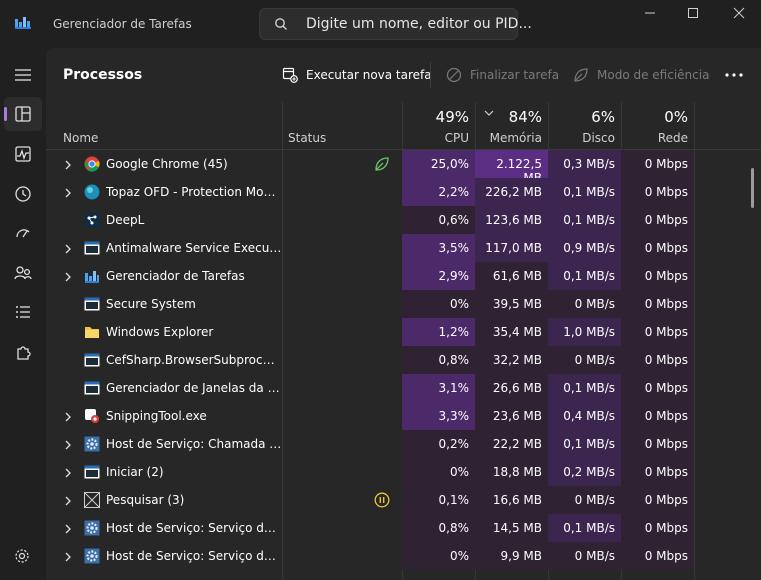 The height and width of the screenshot is (580, 761). What do you see at coordinates (598, 126) in the screenshot?
I see `column-header-disk: 6% Disco` at bounding box center [598, 126].